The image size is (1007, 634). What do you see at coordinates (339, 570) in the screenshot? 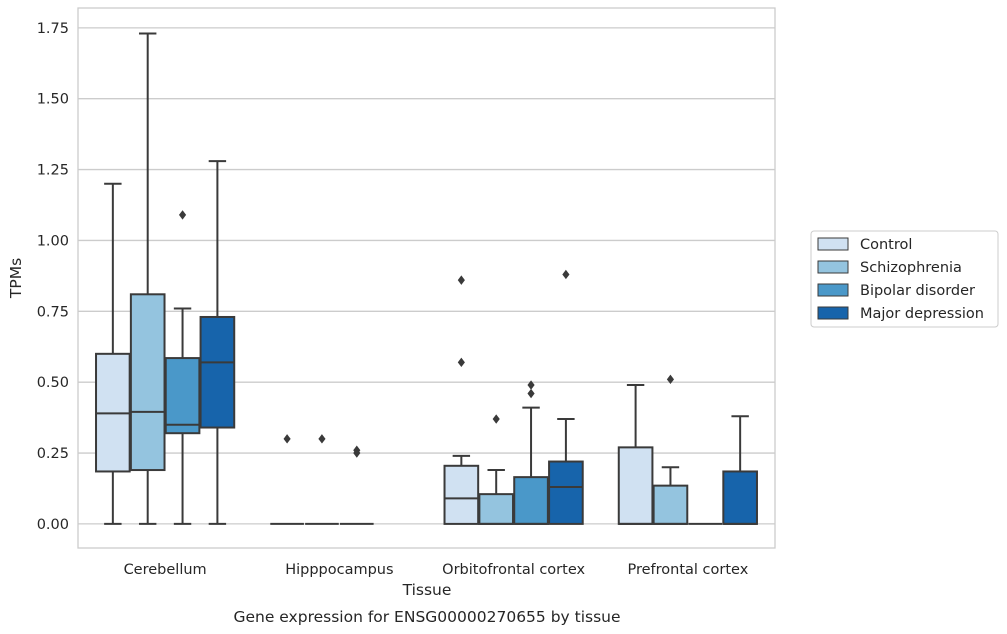
I see `x-tick-label: Hipppocampus` at bounding box center [339, 570].